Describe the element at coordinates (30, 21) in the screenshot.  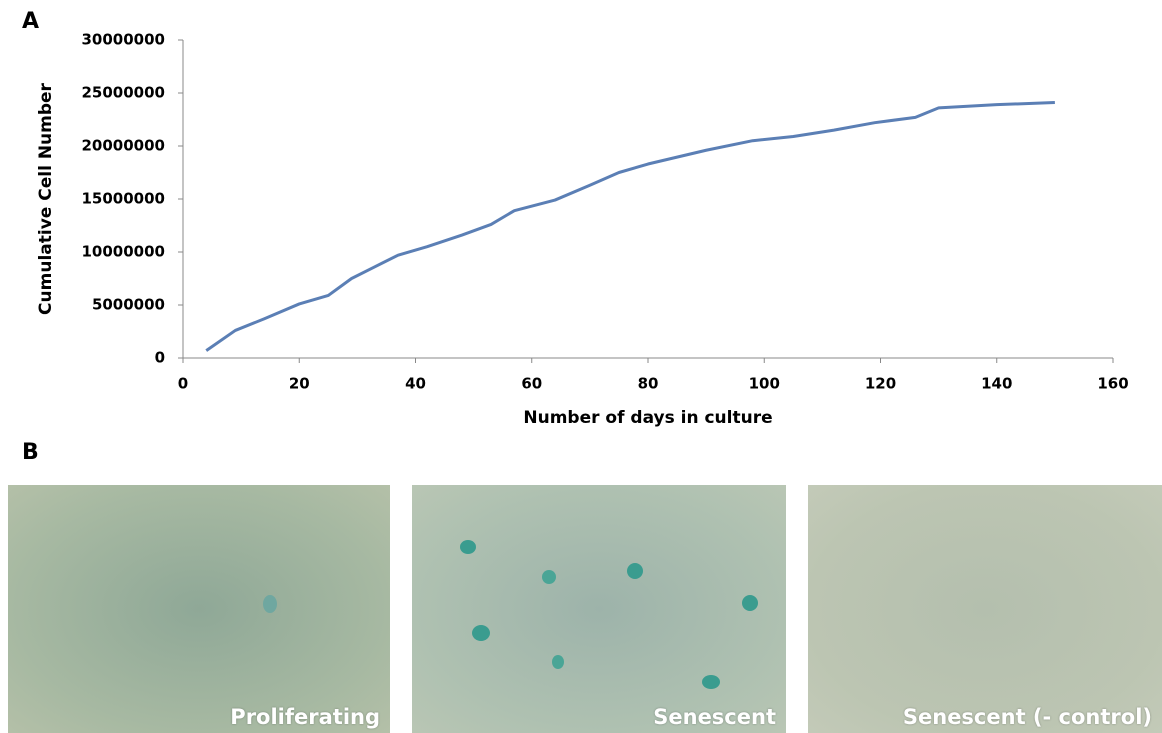
I see `panel-label: A` at that location.